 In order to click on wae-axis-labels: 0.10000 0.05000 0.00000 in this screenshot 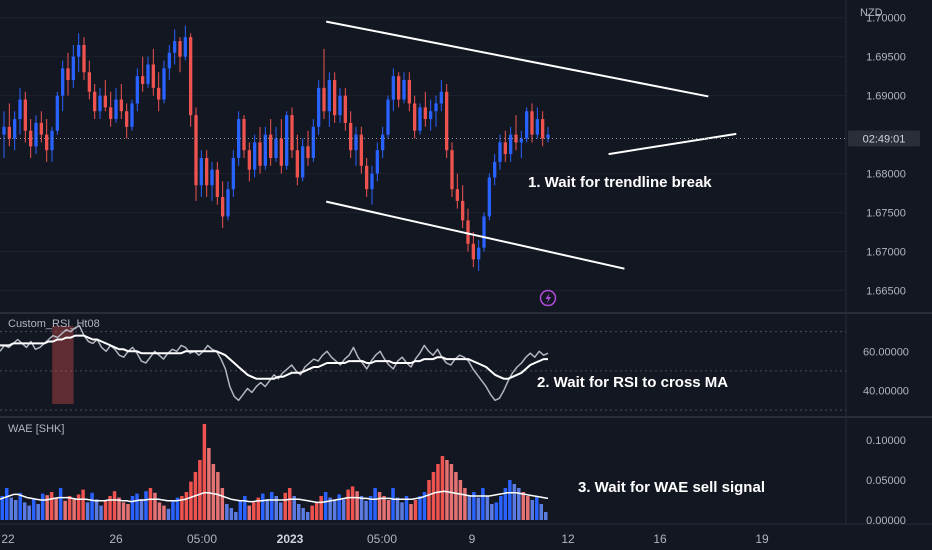, I will do `click(886, 481)`.